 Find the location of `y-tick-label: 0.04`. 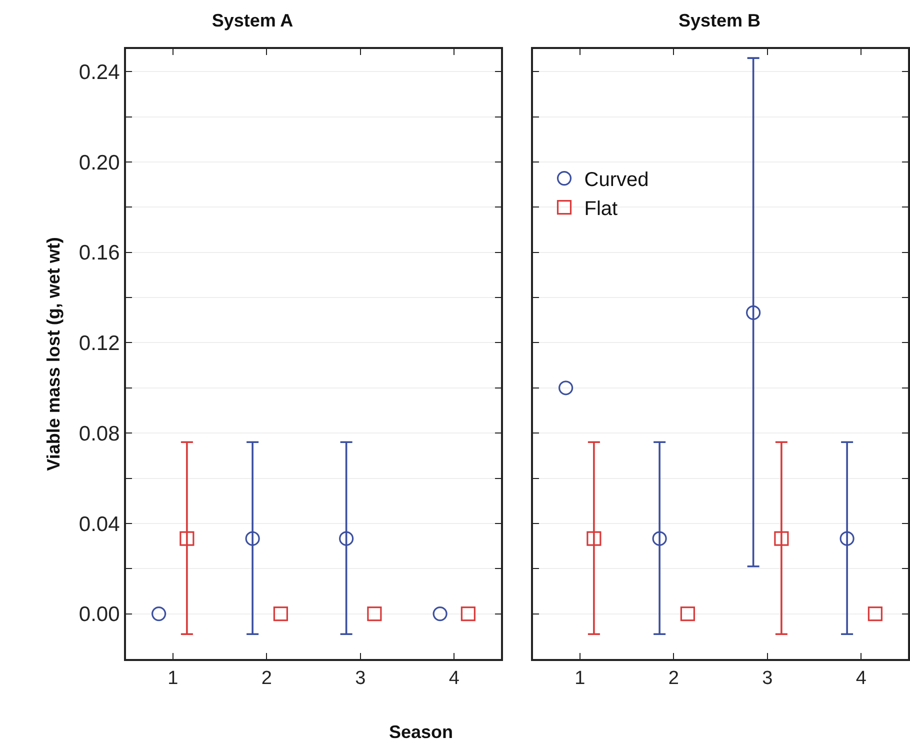

y-tick-label: 0.04 is located at coordinates (99, 524).